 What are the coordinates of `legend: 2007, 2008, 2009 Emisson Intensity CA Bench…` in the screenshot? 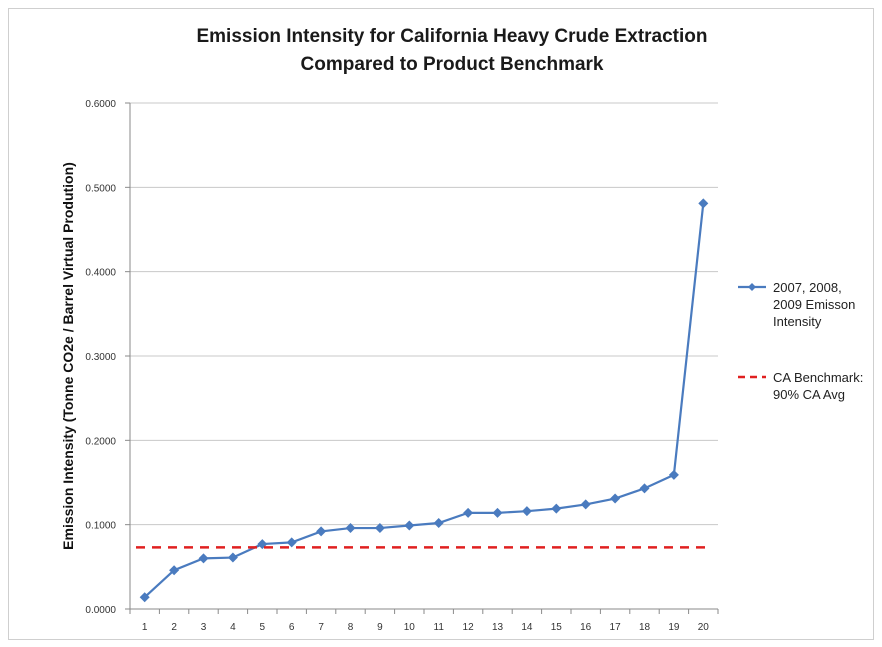 It's located at (800, 341).